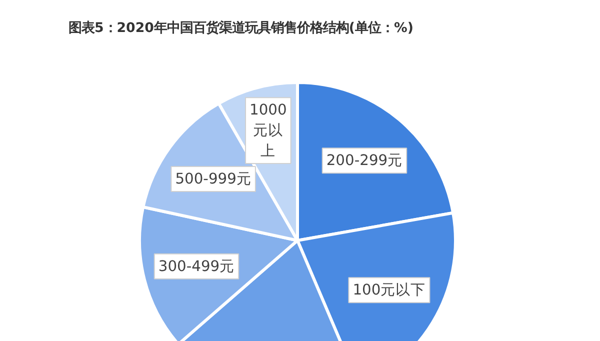 This screenshot has height=341, width=600. What do you see at coordinates (241, 28) in the screenshot?
I see `chart-title: 图表5：2020年中国百货渠道玩具销售价格结构(单位：%)` at bounding box center [241, 28].